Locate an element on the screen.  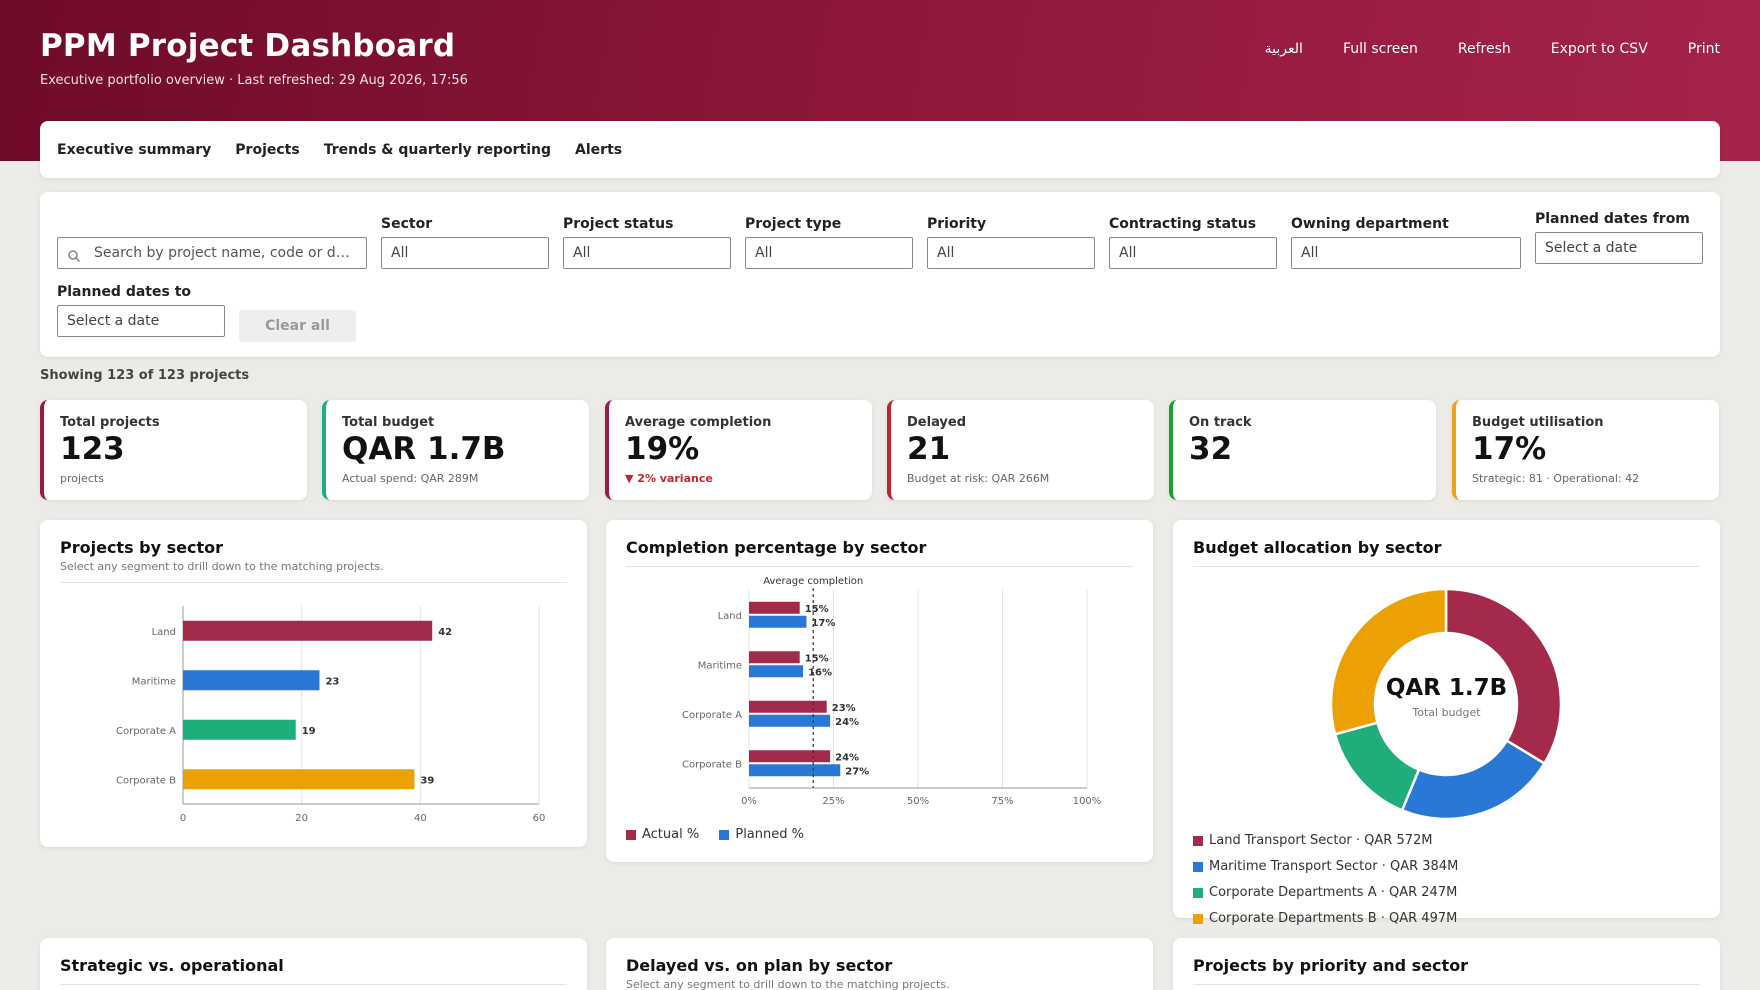
search-icon-handle is located at coordinates (78, 260).